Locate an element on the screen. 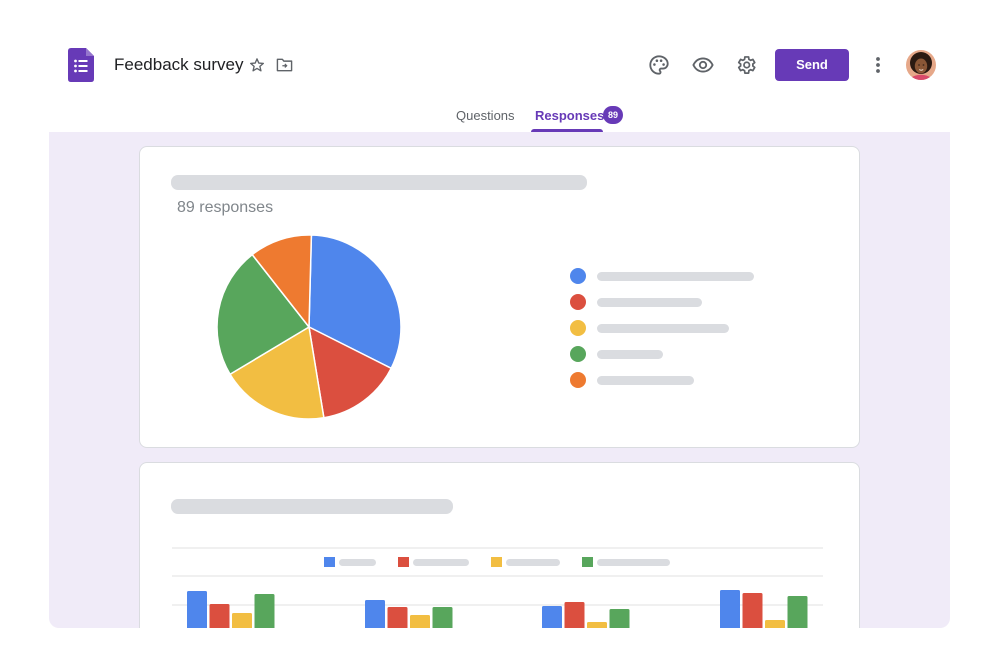  tab-responses: Responses is located at coordinates (570, 115).